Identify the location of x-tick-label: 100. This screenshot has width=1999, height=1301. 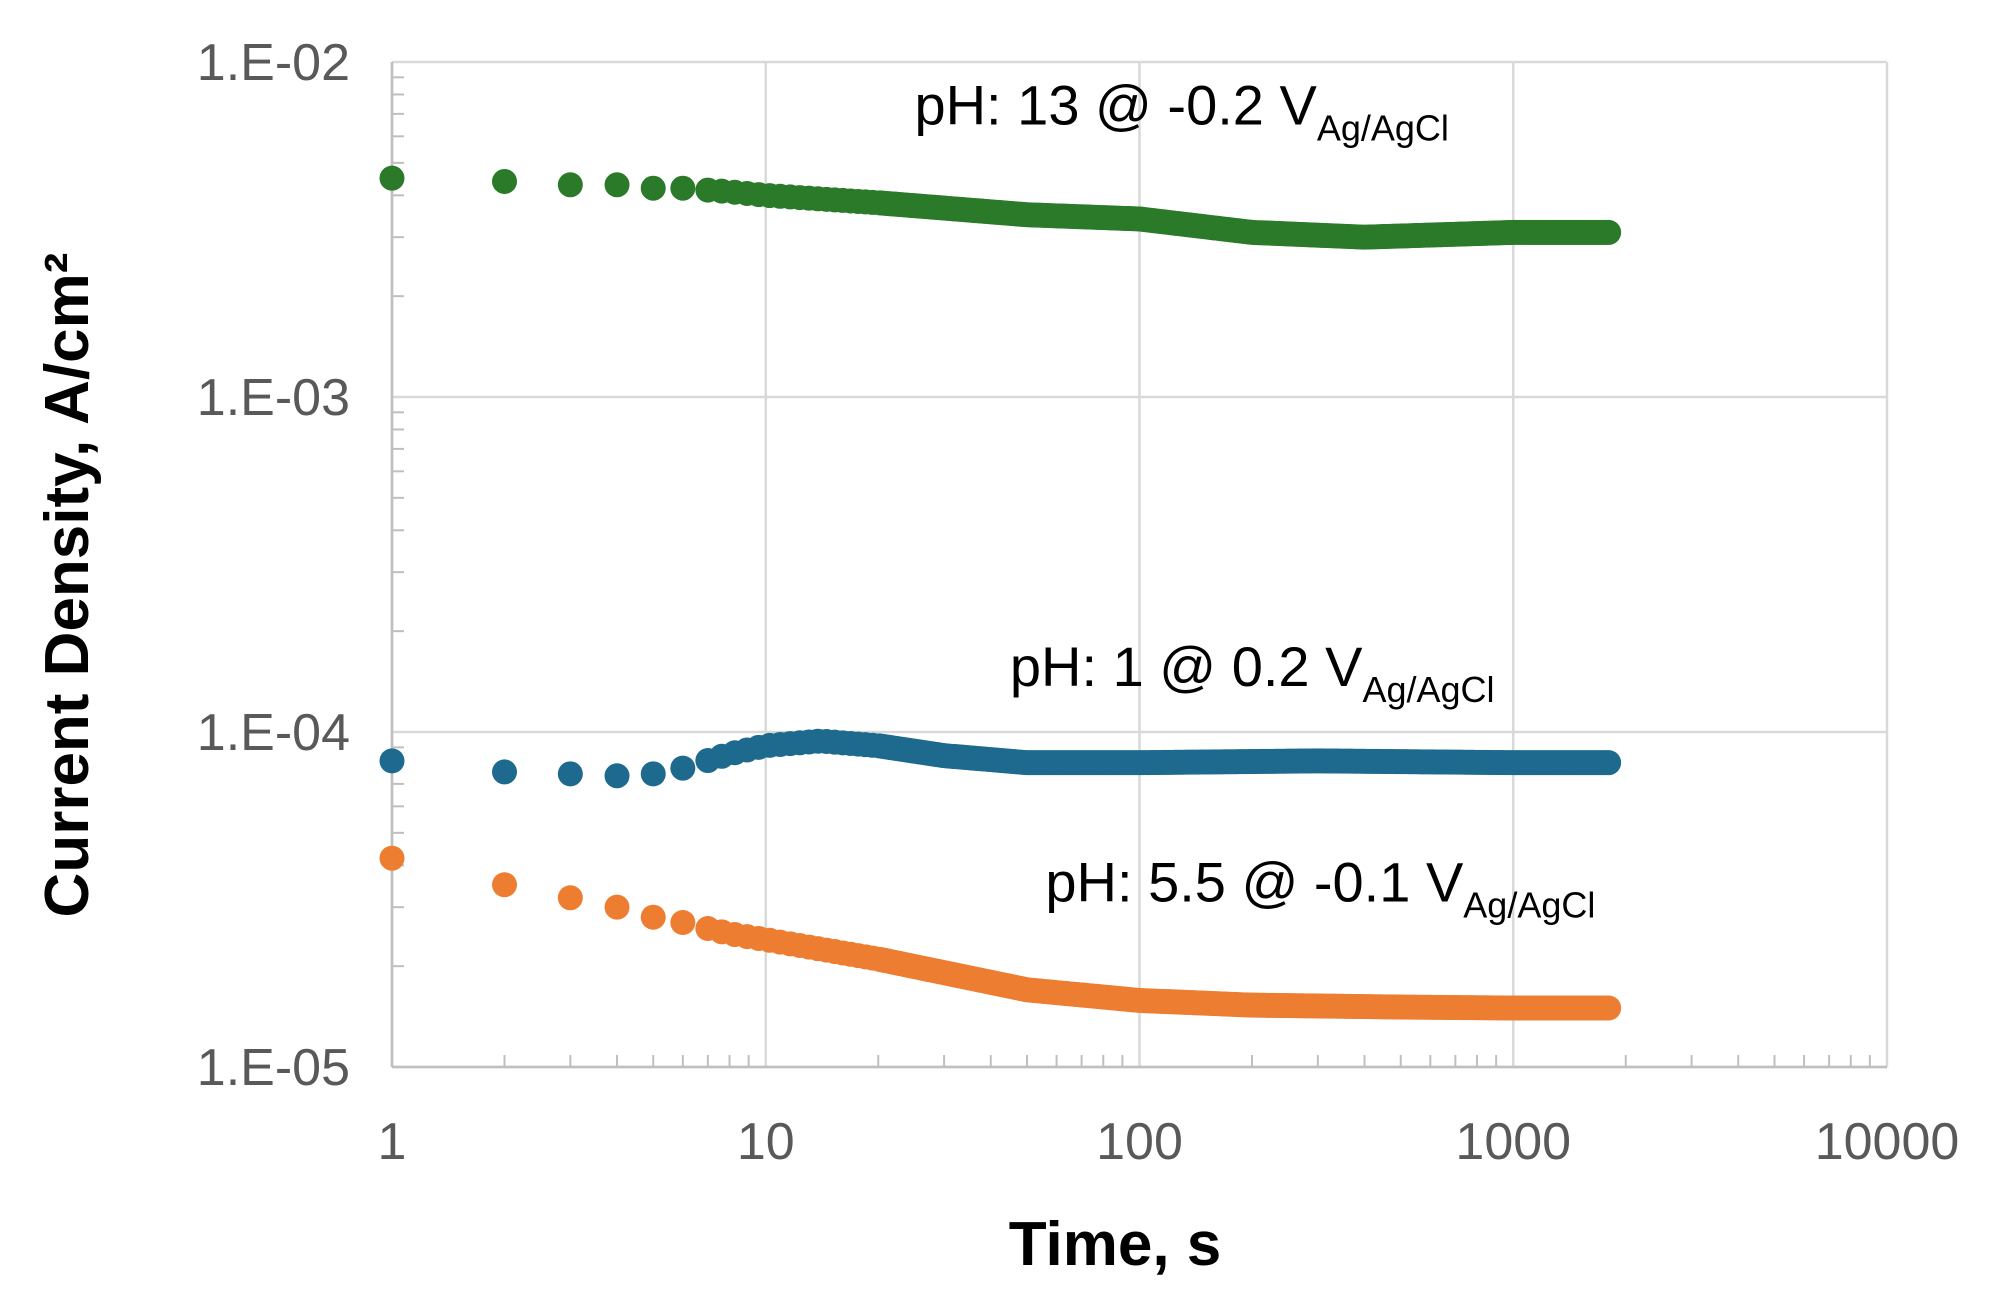
(1139, 1142).